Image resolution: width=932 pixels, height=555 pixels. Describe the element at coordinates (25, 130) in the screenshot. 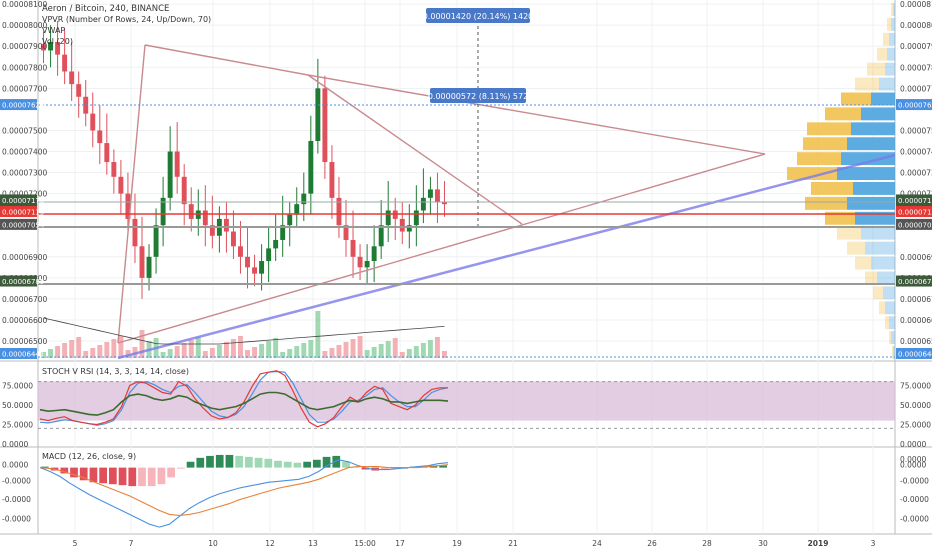

I see `y-tick-label-left: 0.00007500` at that location.